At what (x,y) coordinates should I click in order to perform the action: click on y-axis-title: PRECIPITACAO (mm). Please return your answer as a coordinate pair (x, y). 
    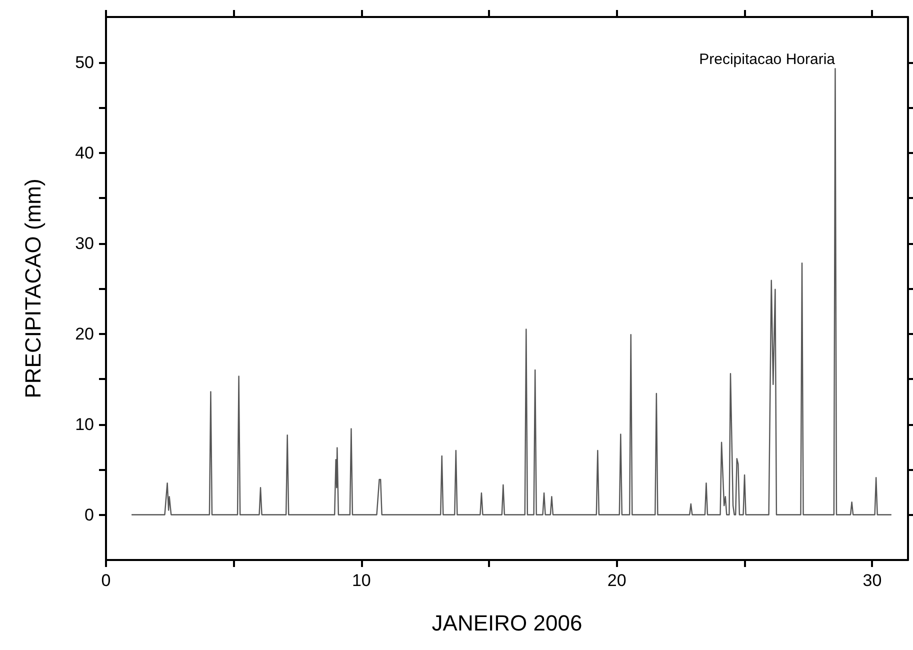
    Looking at the image, I should click on (33, 288).